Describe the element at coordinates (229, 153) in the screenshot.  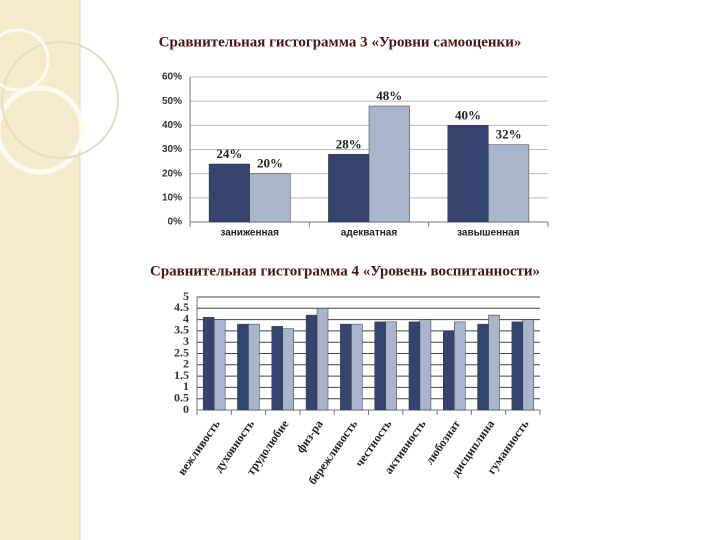
I see `value-label: 24%` at that location.